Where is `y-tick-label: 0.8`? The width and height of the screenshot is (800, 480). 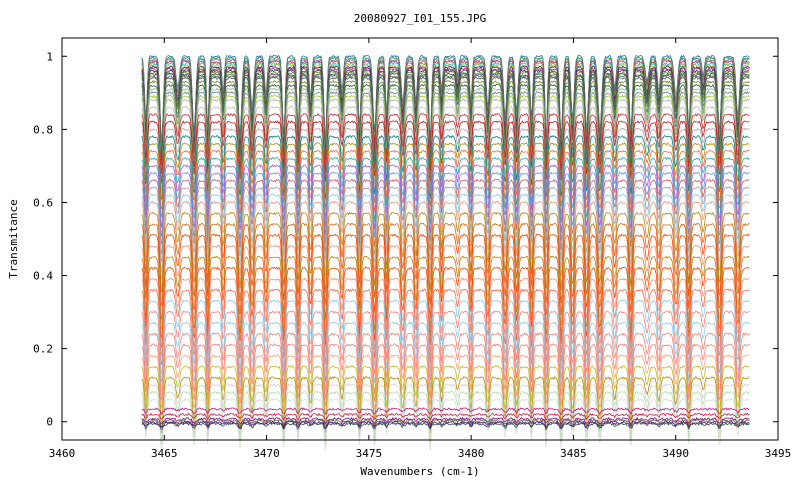
y-tick-label: 0.8 is located at coordinates (43, 129).